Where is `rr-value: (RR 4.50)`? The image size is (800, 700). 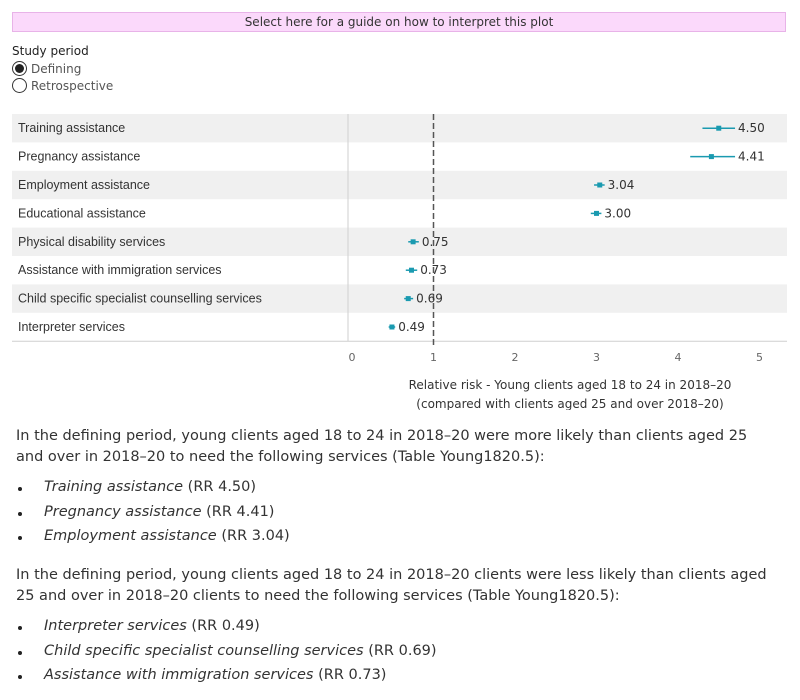
rr-value: (RR 4.50) is located at coordinates (222, 487).